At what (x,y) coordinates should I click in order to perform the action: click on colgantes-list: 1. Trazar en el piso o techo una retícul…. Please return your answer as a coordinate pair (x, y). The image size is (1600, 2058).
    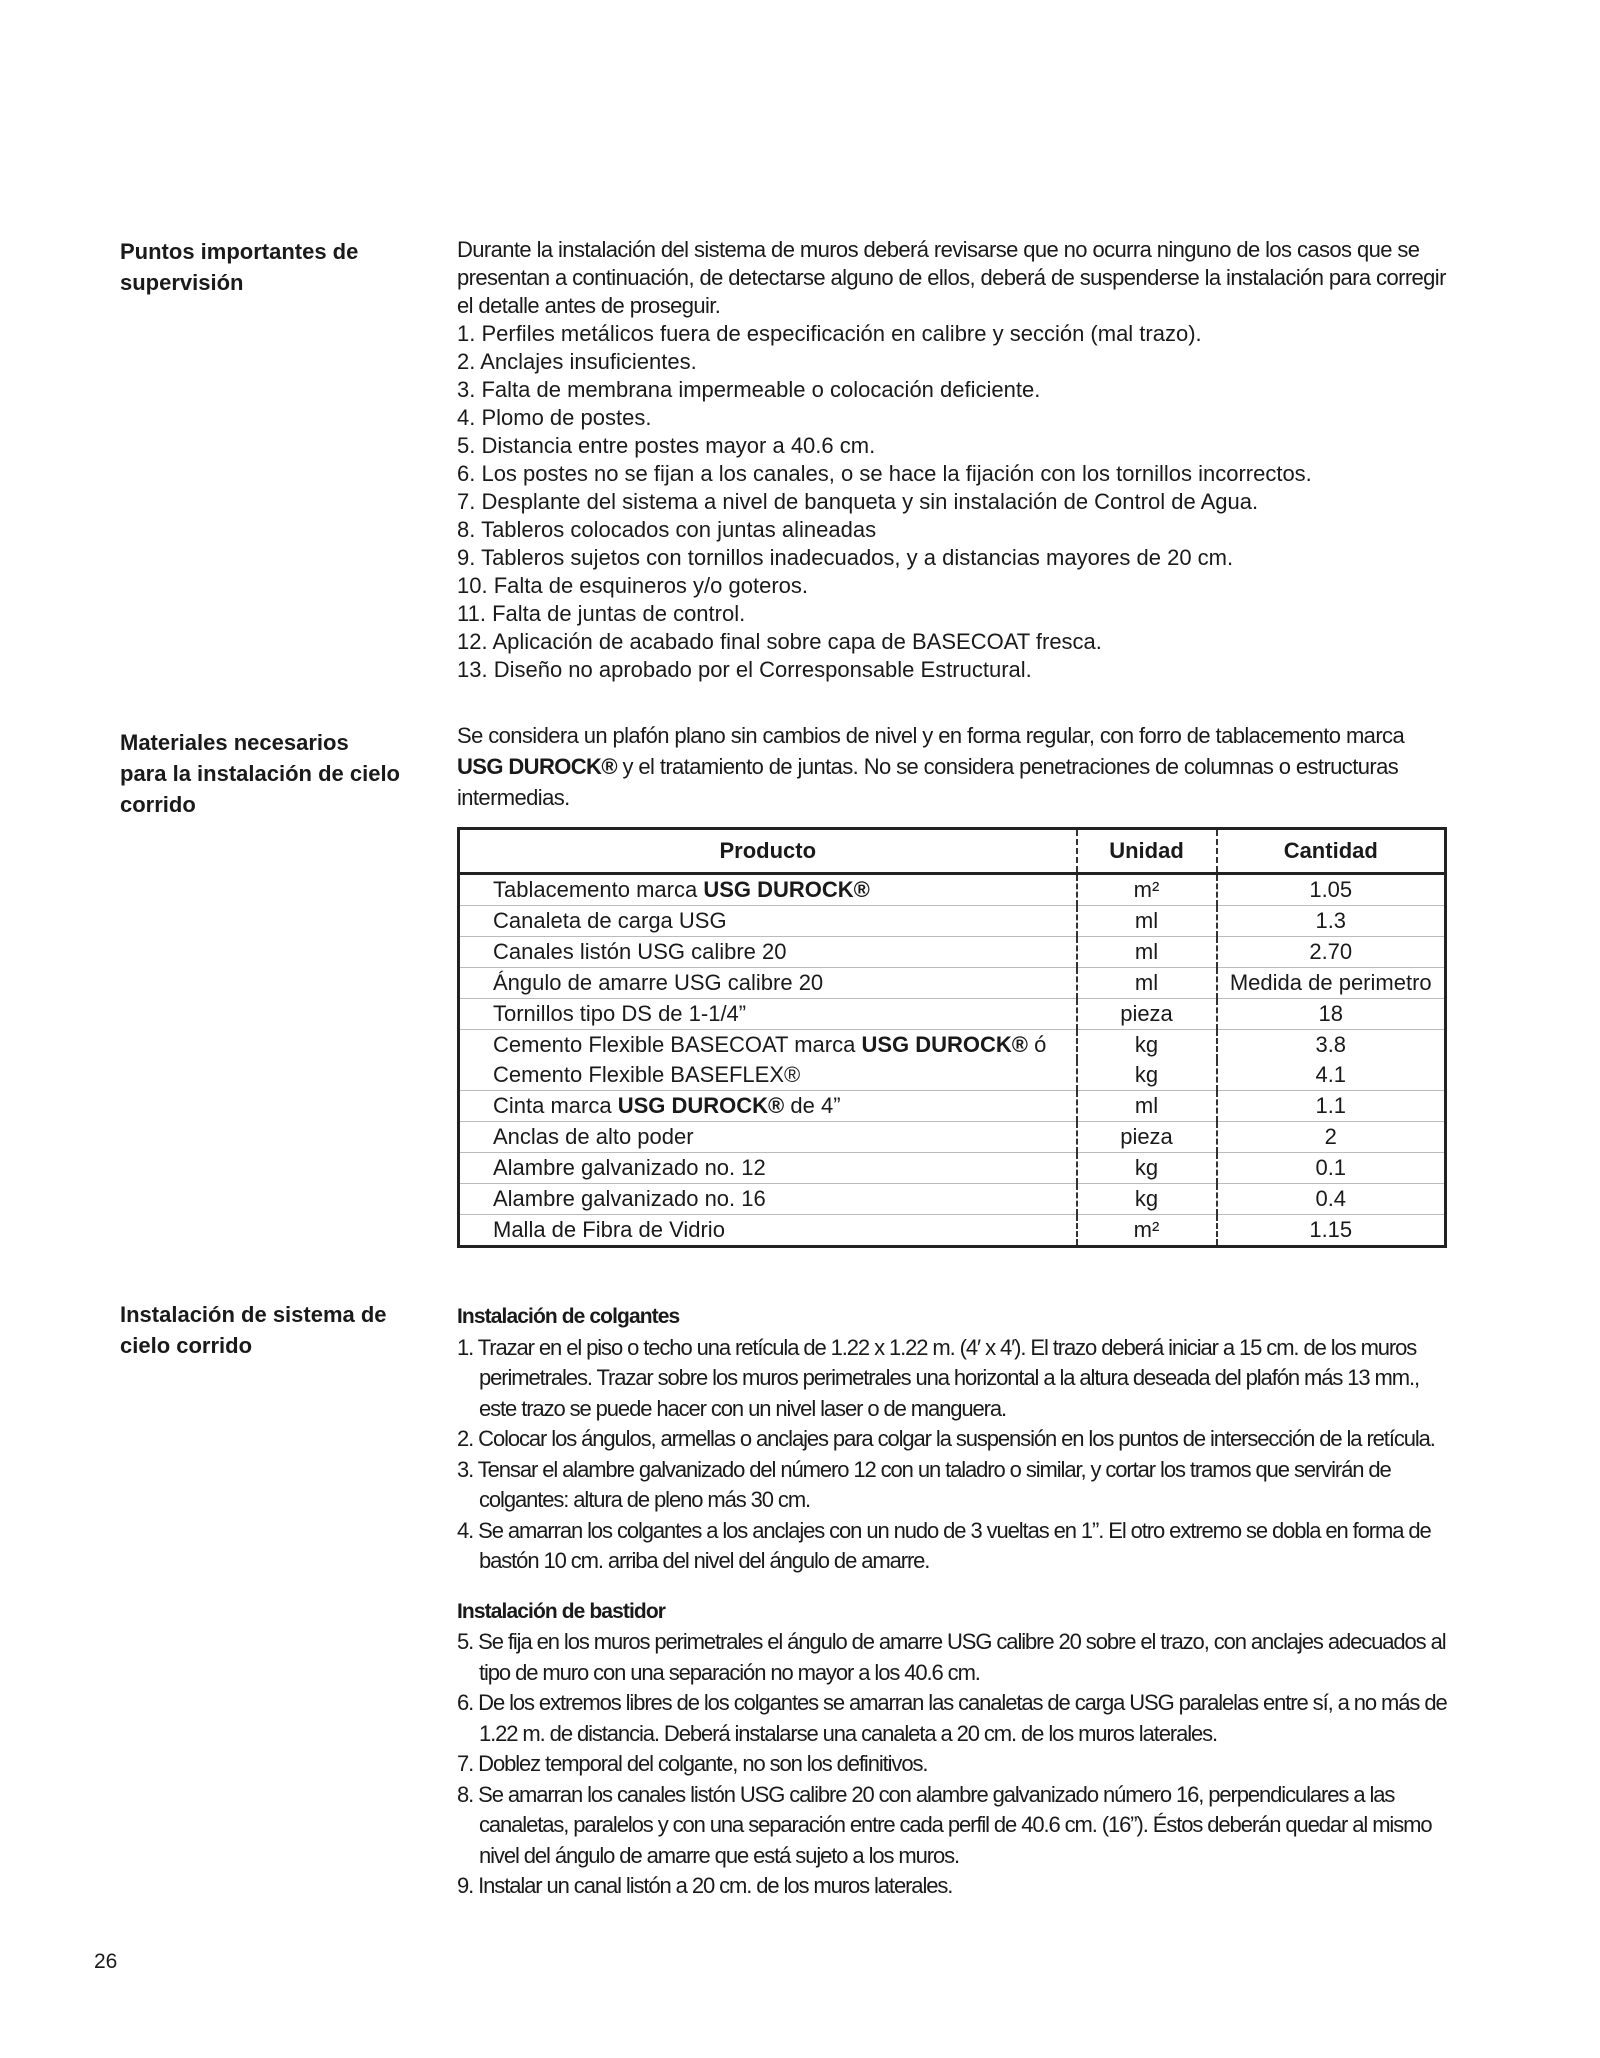
    Looking at the image, I should click on (952, 1455).